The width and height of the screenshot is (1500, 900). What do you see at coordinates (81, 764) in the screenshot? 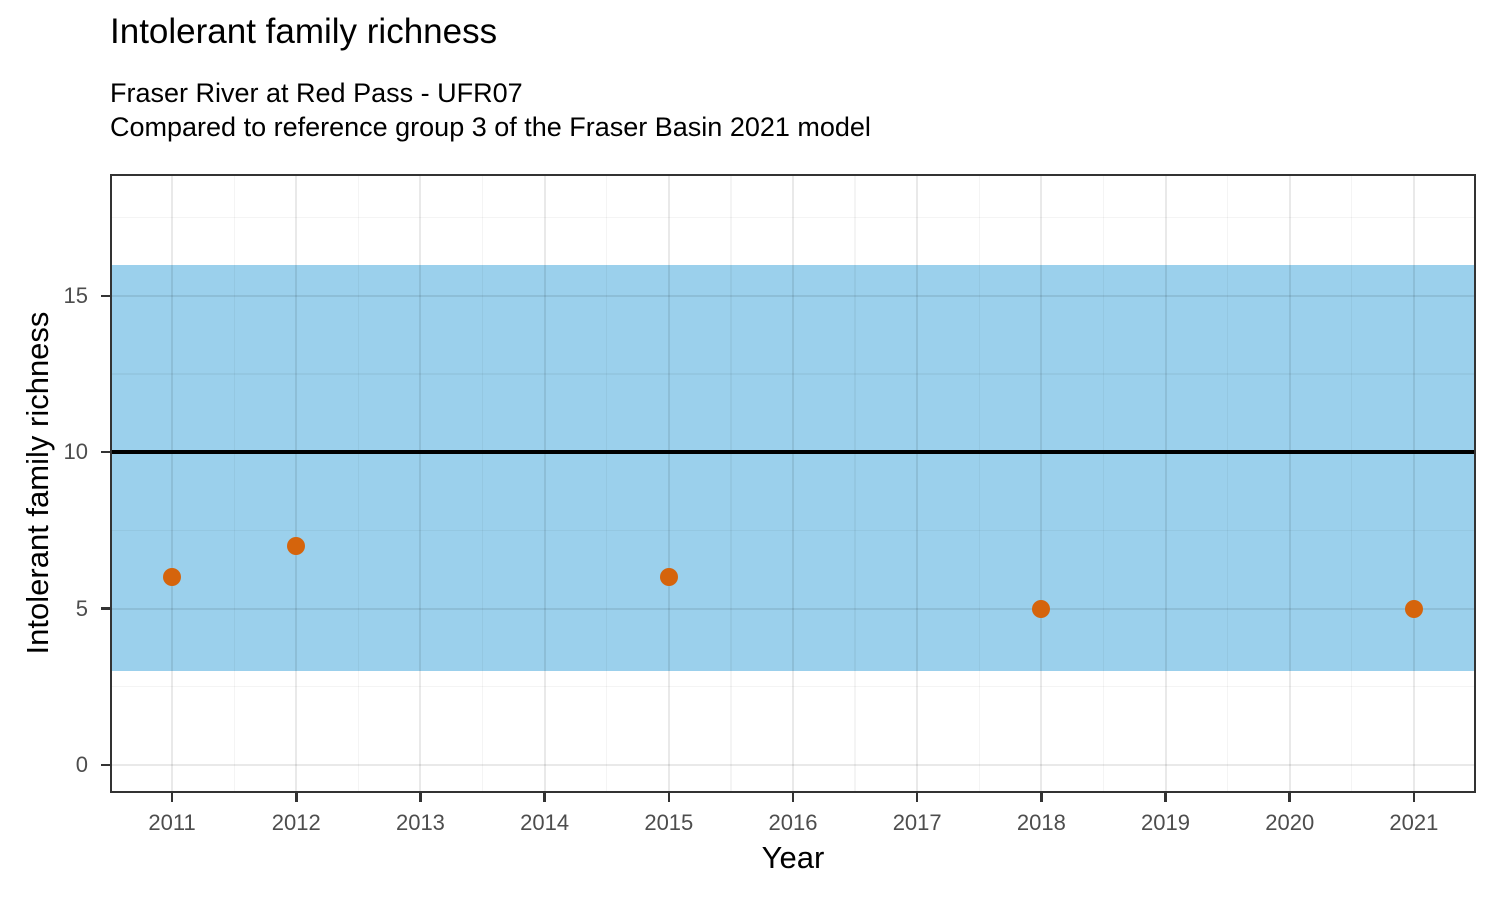
I see `y-tick-label: 0` at bounding box center [81, 764].